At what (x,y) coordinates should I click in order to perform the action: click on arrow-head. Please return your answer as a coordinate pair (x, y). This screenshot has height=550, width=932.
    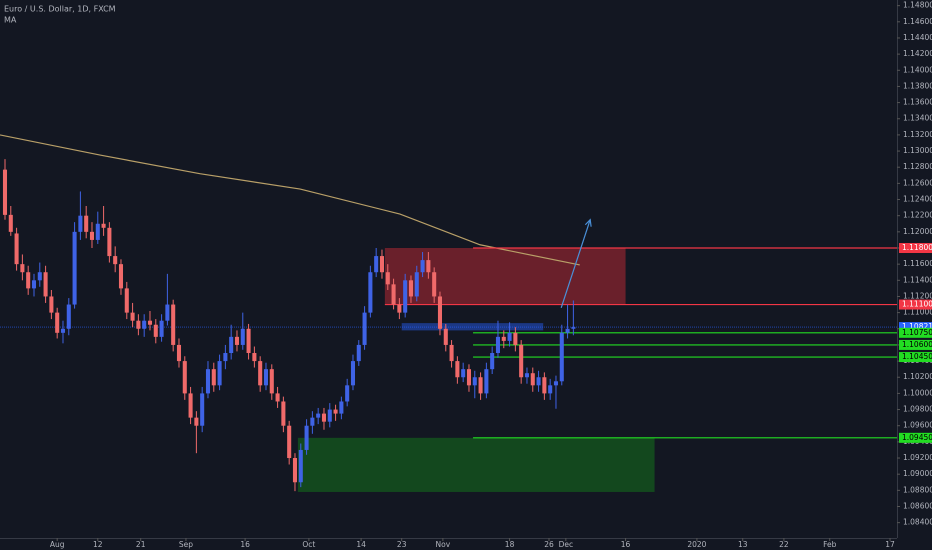
    Looking at the image, I should click on (588, 222).